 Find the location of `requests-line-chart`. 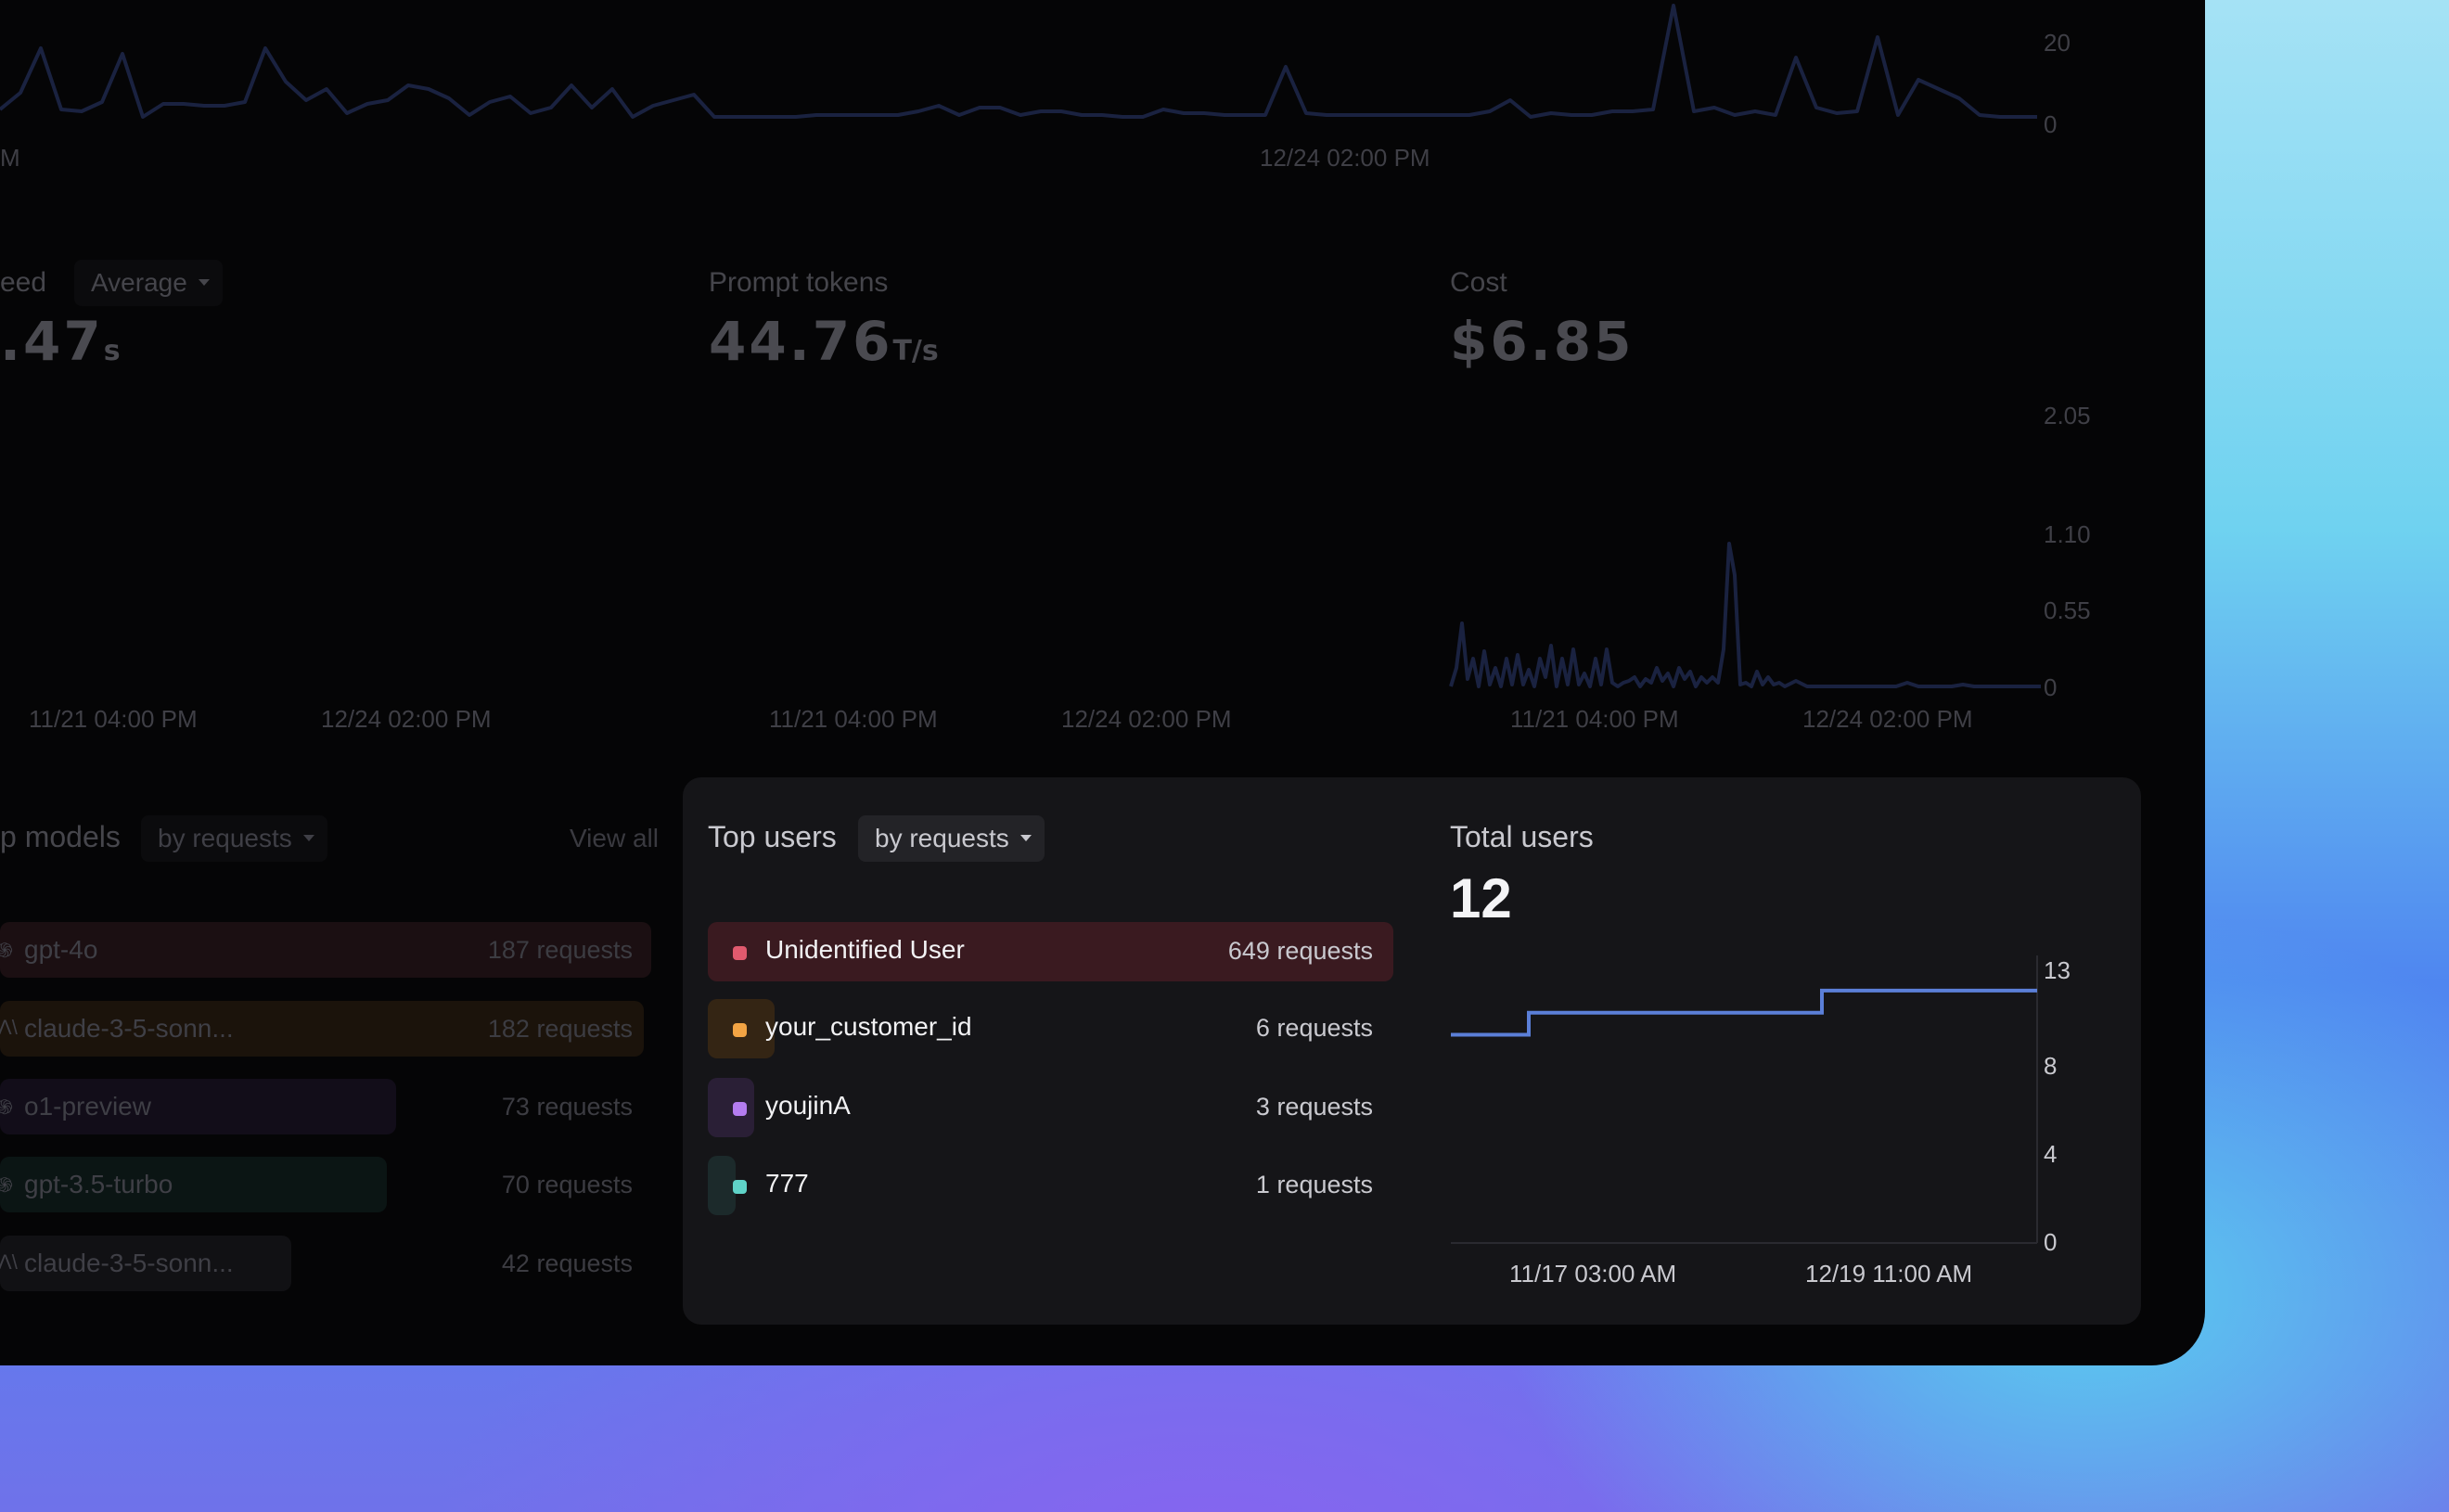

requests-line-chart is located at coordinates (1019, 61).